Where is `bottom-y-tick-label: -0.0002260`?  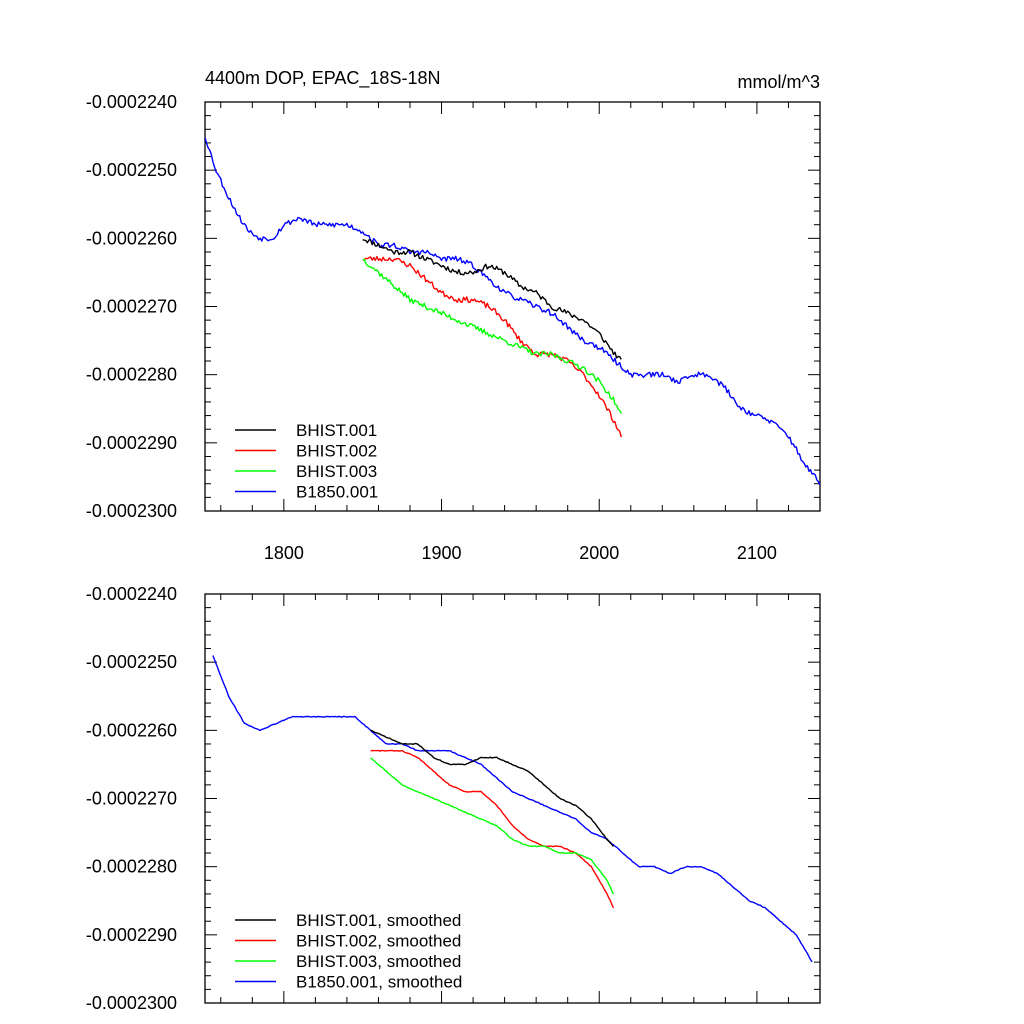 bottom-y-tick-label: -0.0002260 is located at coordinates (131, 730).